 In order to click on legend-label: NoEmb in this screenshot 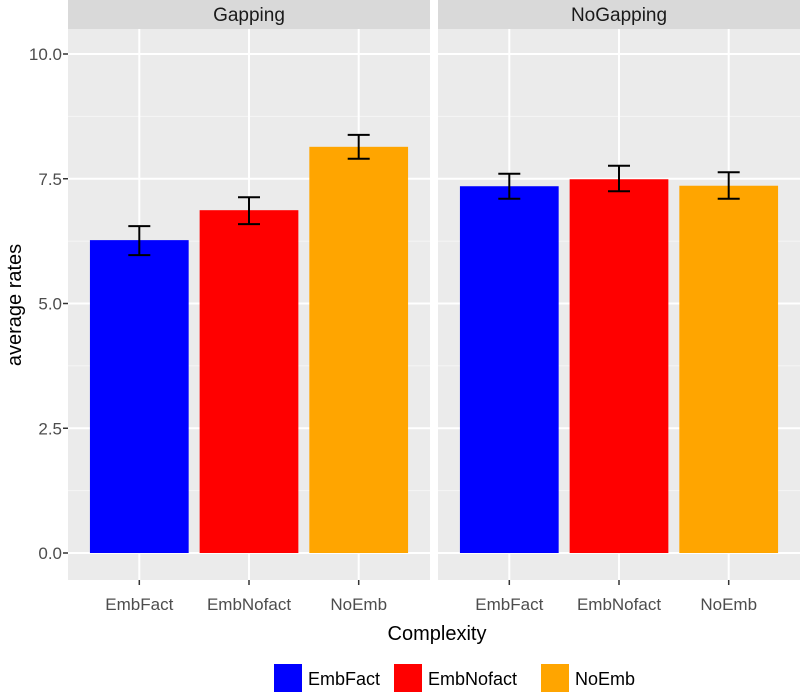, I will do `click(605, 679)`.